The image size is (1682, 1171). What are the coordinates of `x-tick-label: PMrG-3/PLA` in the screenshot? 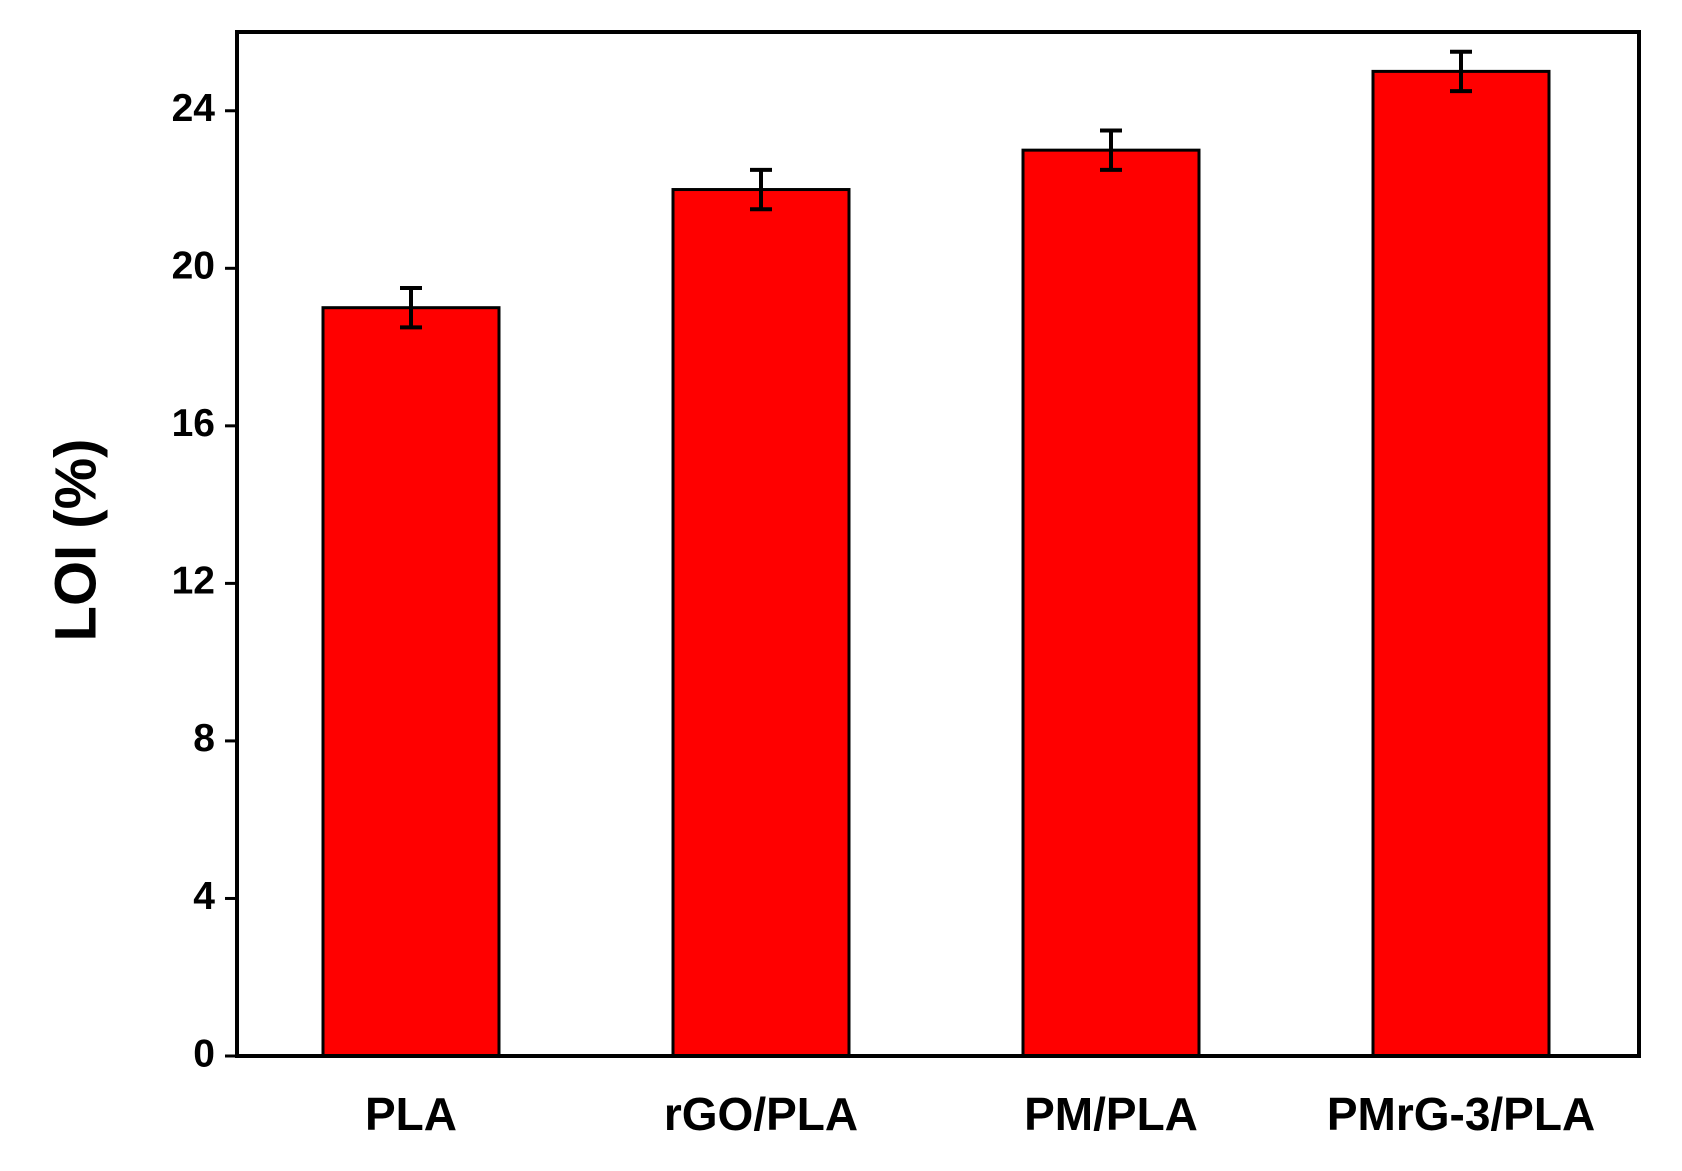 It's located at (1461, 1114).